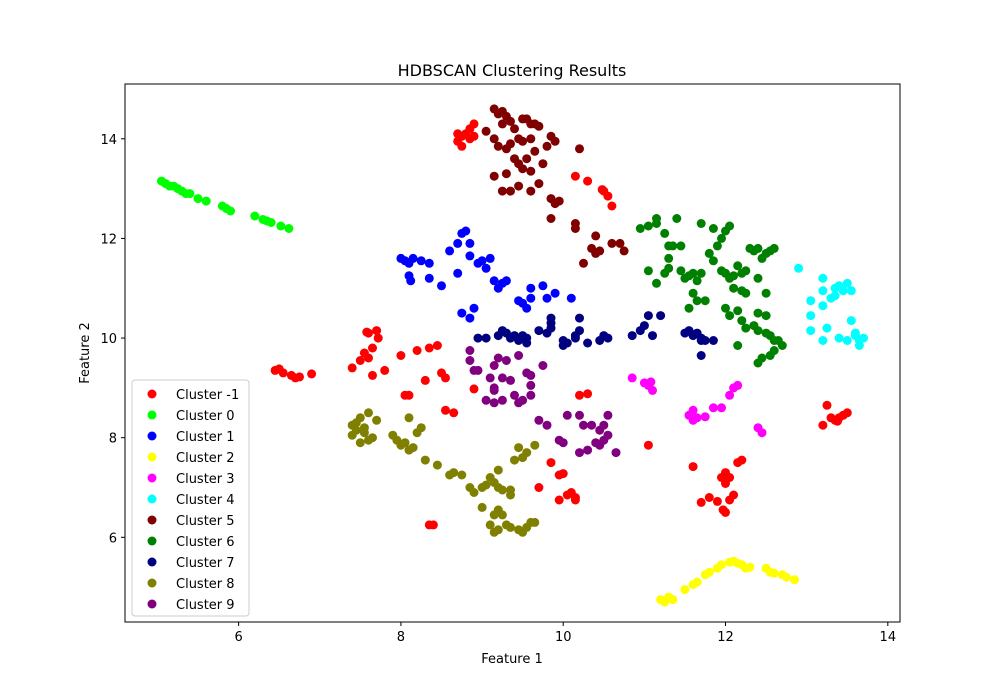 Image resolution: width=1000 pixels, height=700 pixels. What do you see at coordinates (205, 500) in the screenshot?
I see `legend-label: Cluster 4` at bounding box center [205, 500].